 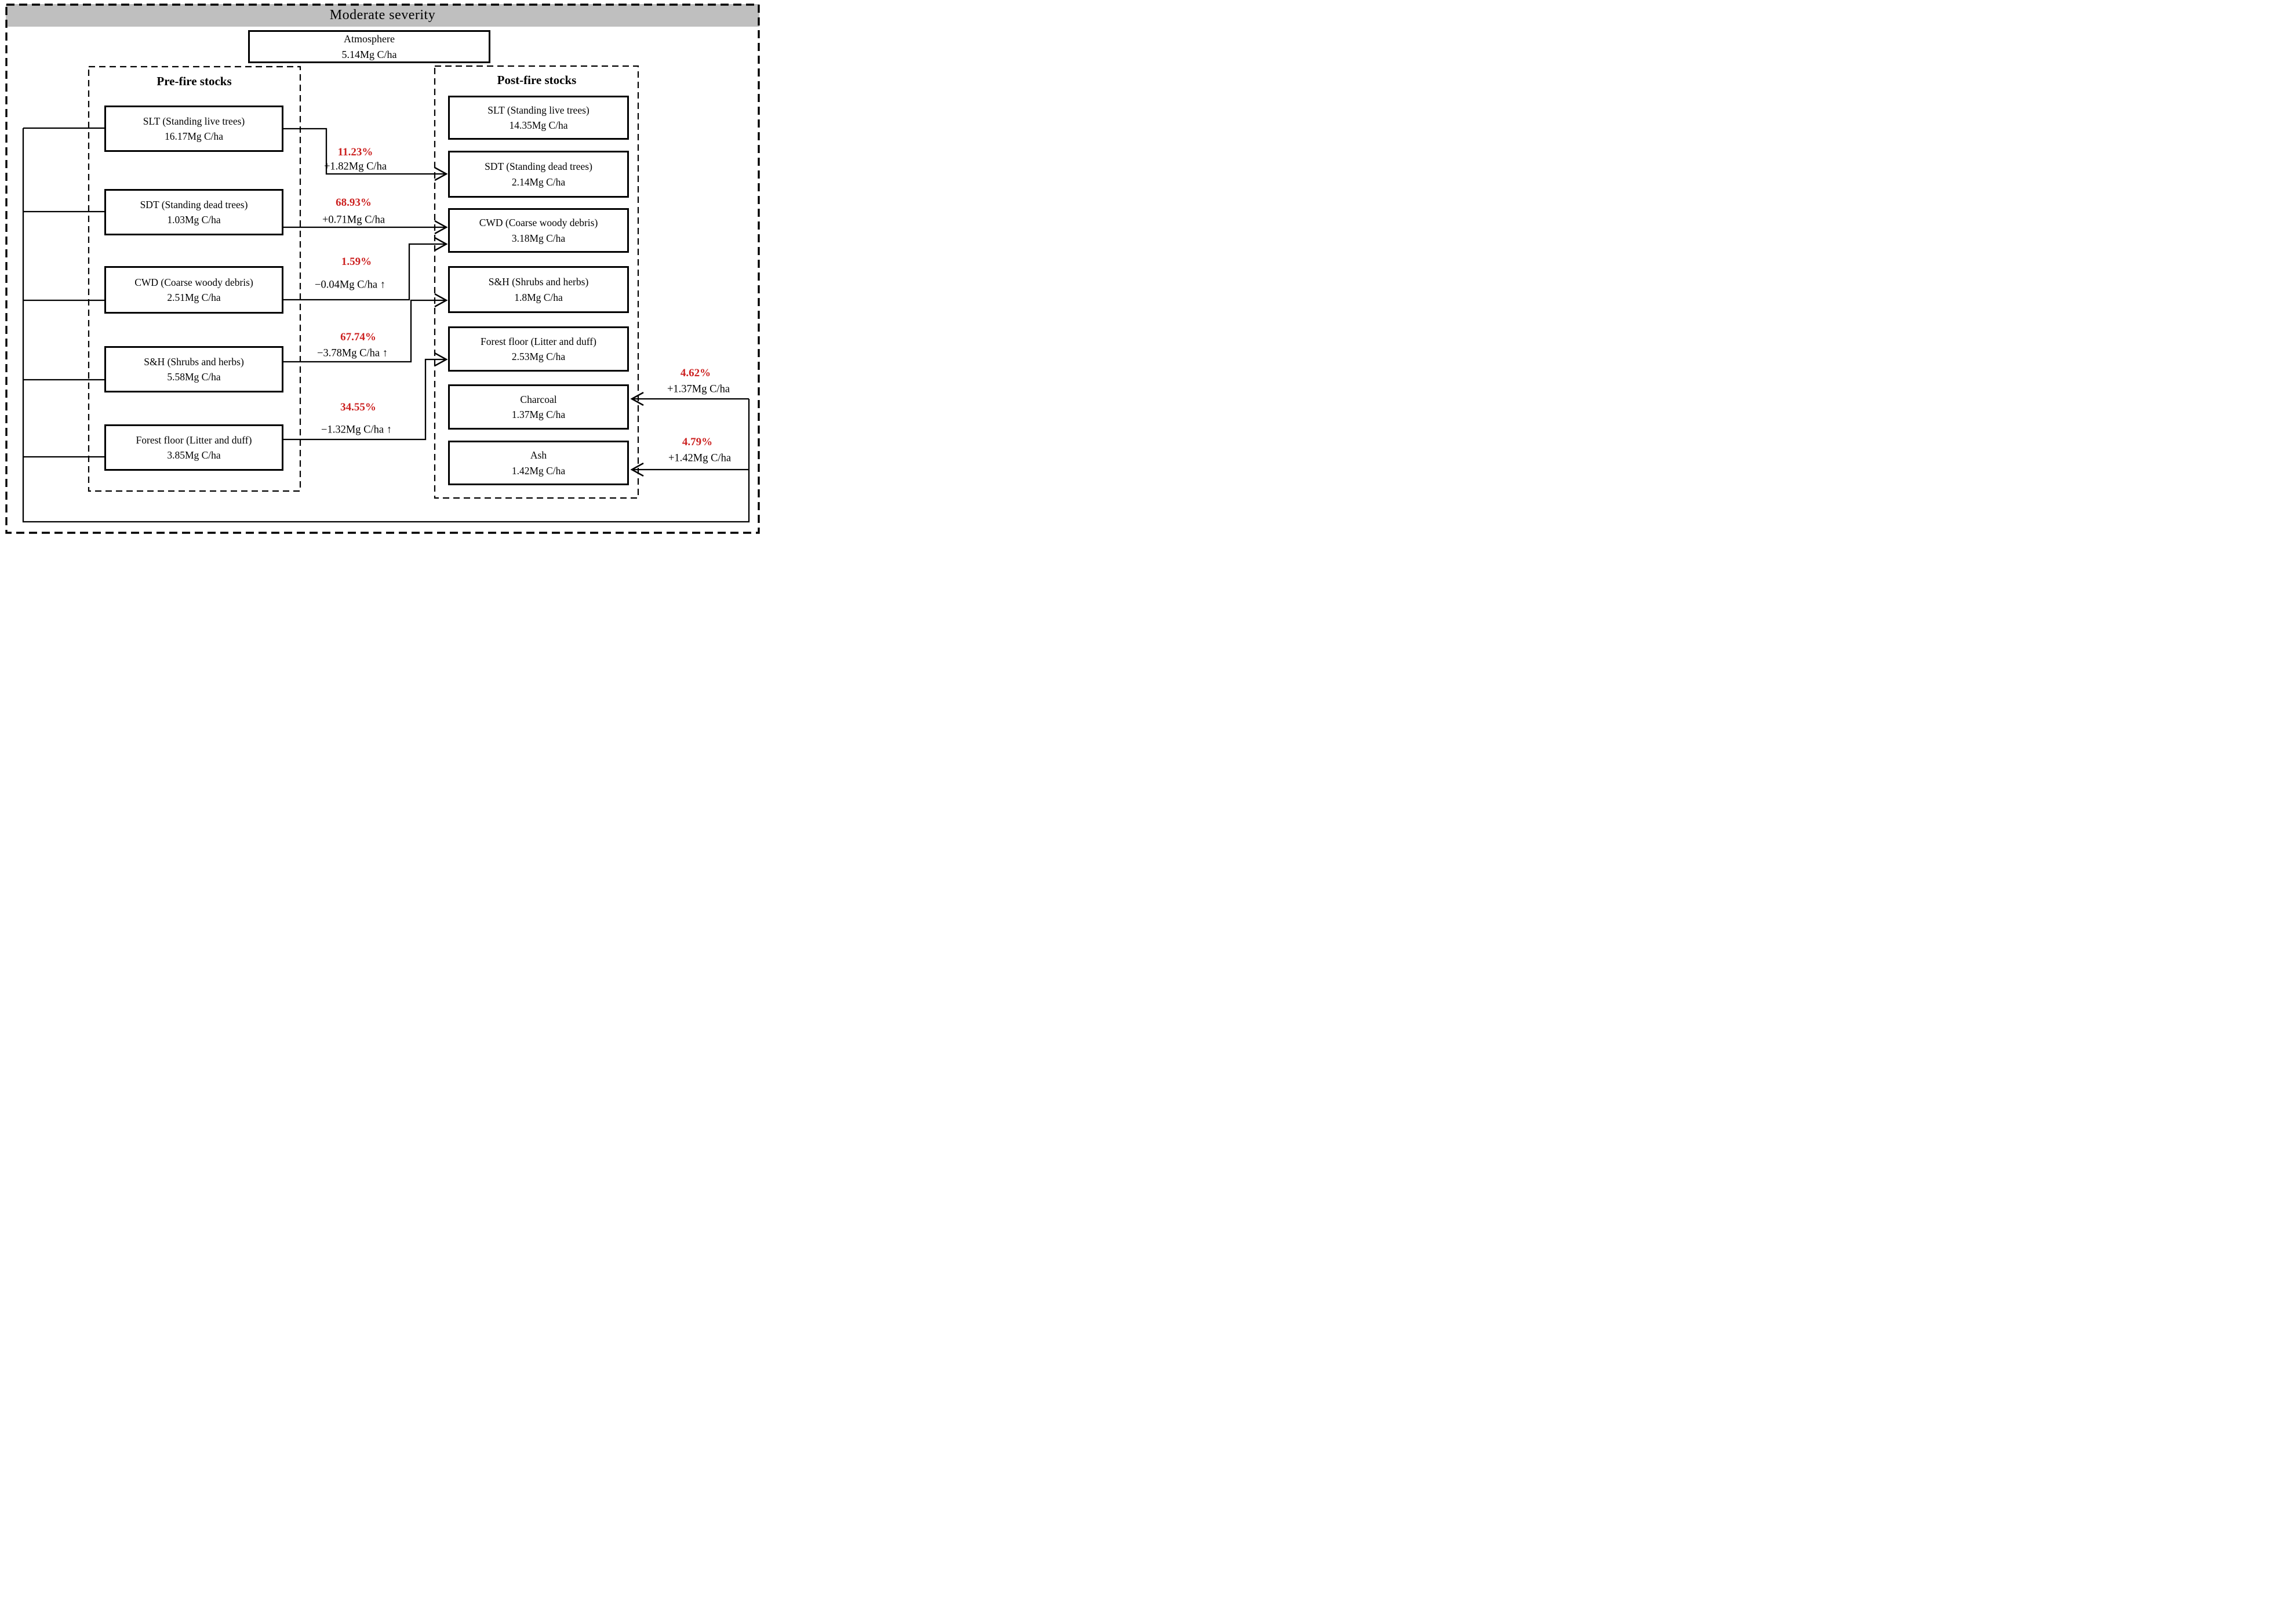 I want to click on stock-value: 1.8Mg C/ha, so click(x=538, y=297).